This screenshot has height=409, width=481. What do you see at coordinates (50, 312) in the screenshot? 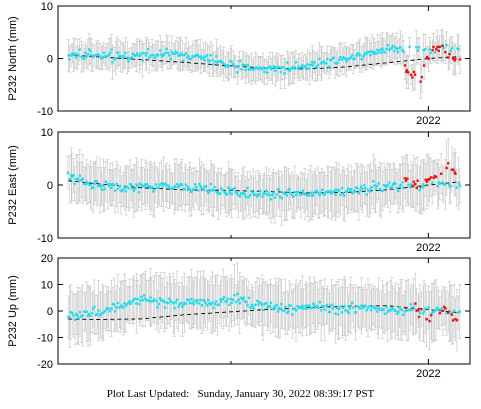
I see `y-tick-label: 0` at bounding box center [50, 312].